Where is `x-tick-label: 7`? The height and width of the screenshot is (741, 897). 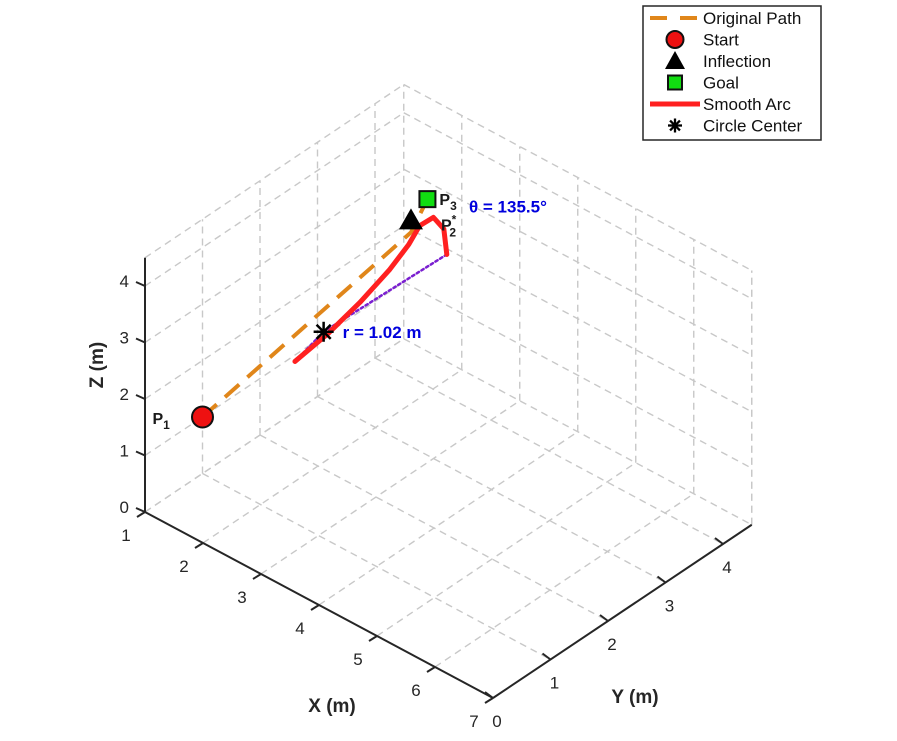
x-tick-label: 7 is located at coordinates (473, 721).